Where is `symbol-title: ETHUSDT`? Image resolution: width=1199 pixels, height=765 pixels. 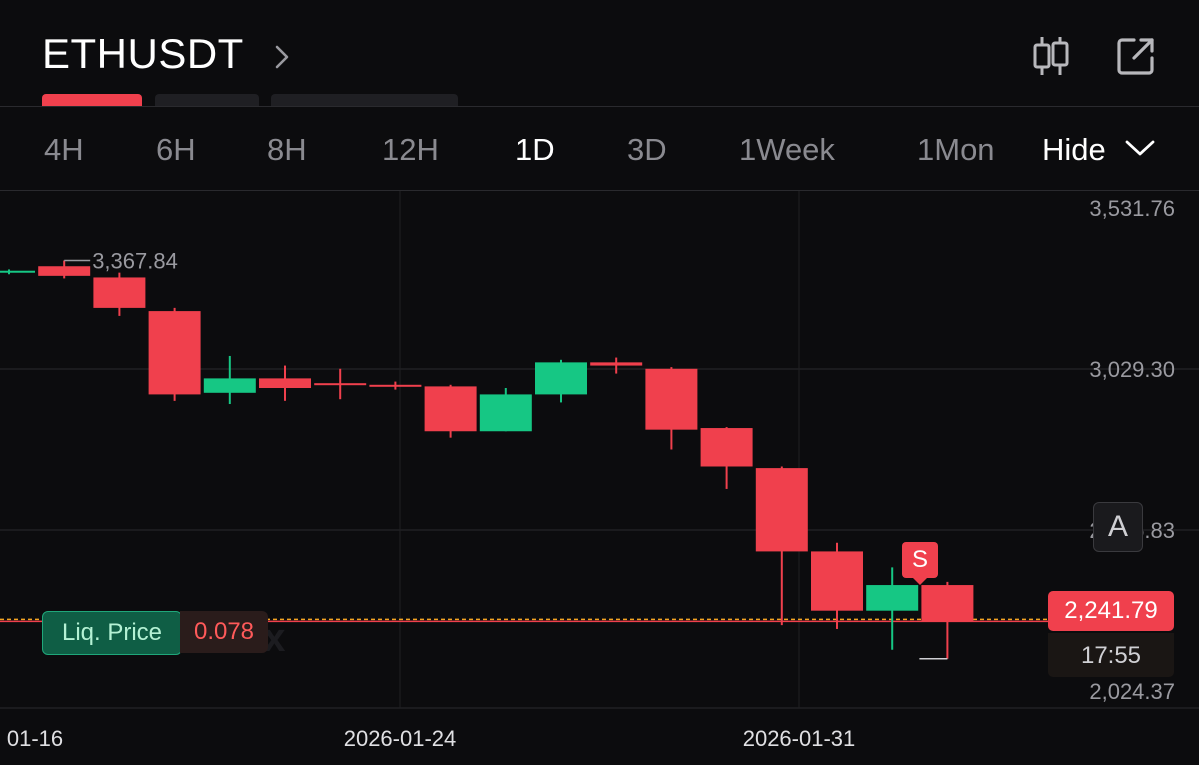 symbol-title: ETHUSDT is located at coordinates (143, 53).